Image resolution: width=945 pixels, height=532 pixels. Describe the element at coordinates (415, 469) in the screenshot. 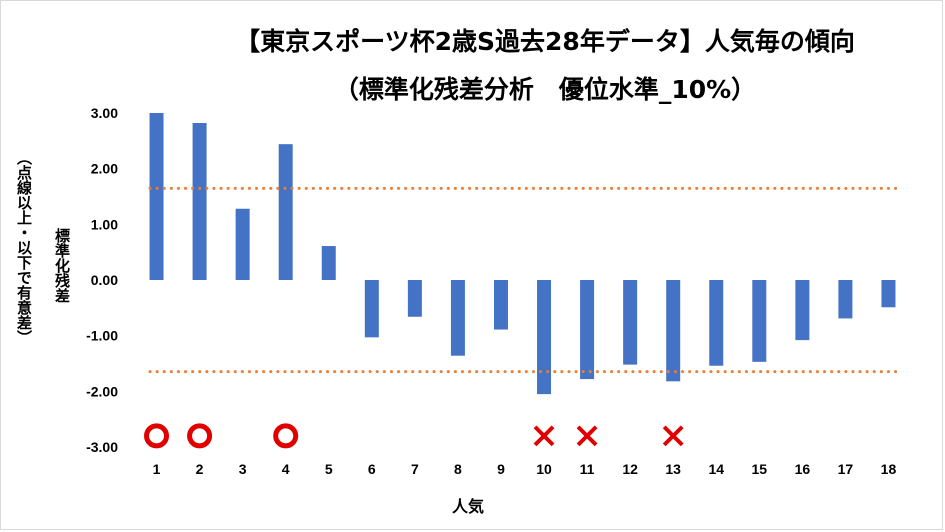

I see `x-tick-label: 7` at that location.